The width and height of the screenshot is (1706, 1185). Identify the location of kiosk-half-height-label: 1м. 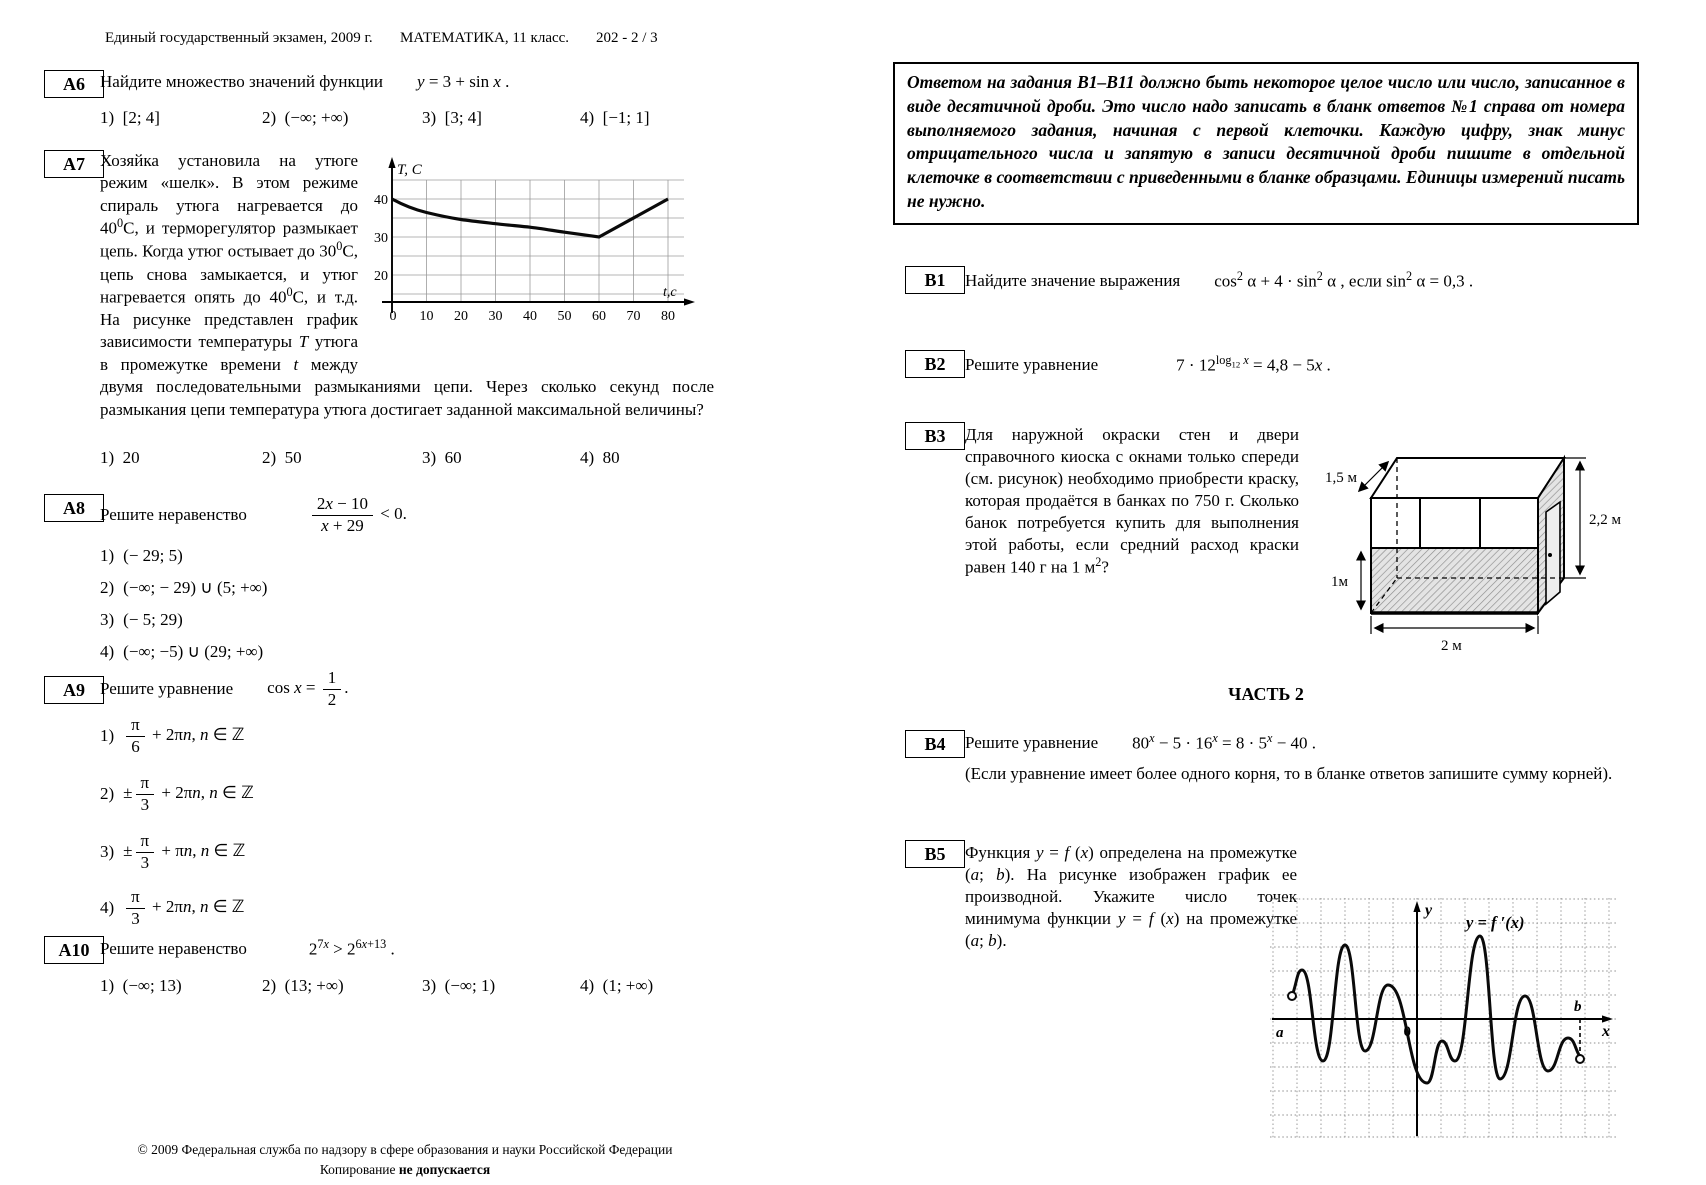
(1340, 582).